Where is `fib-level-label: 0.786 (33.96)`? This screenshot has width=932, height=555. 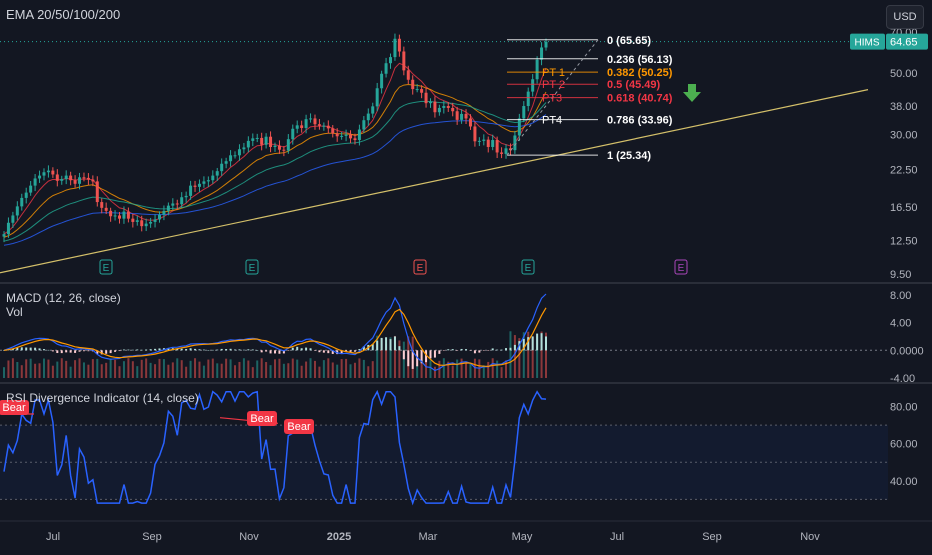 fib-level-label: 0.786 (33.96) is located at coordinates (640, 121).